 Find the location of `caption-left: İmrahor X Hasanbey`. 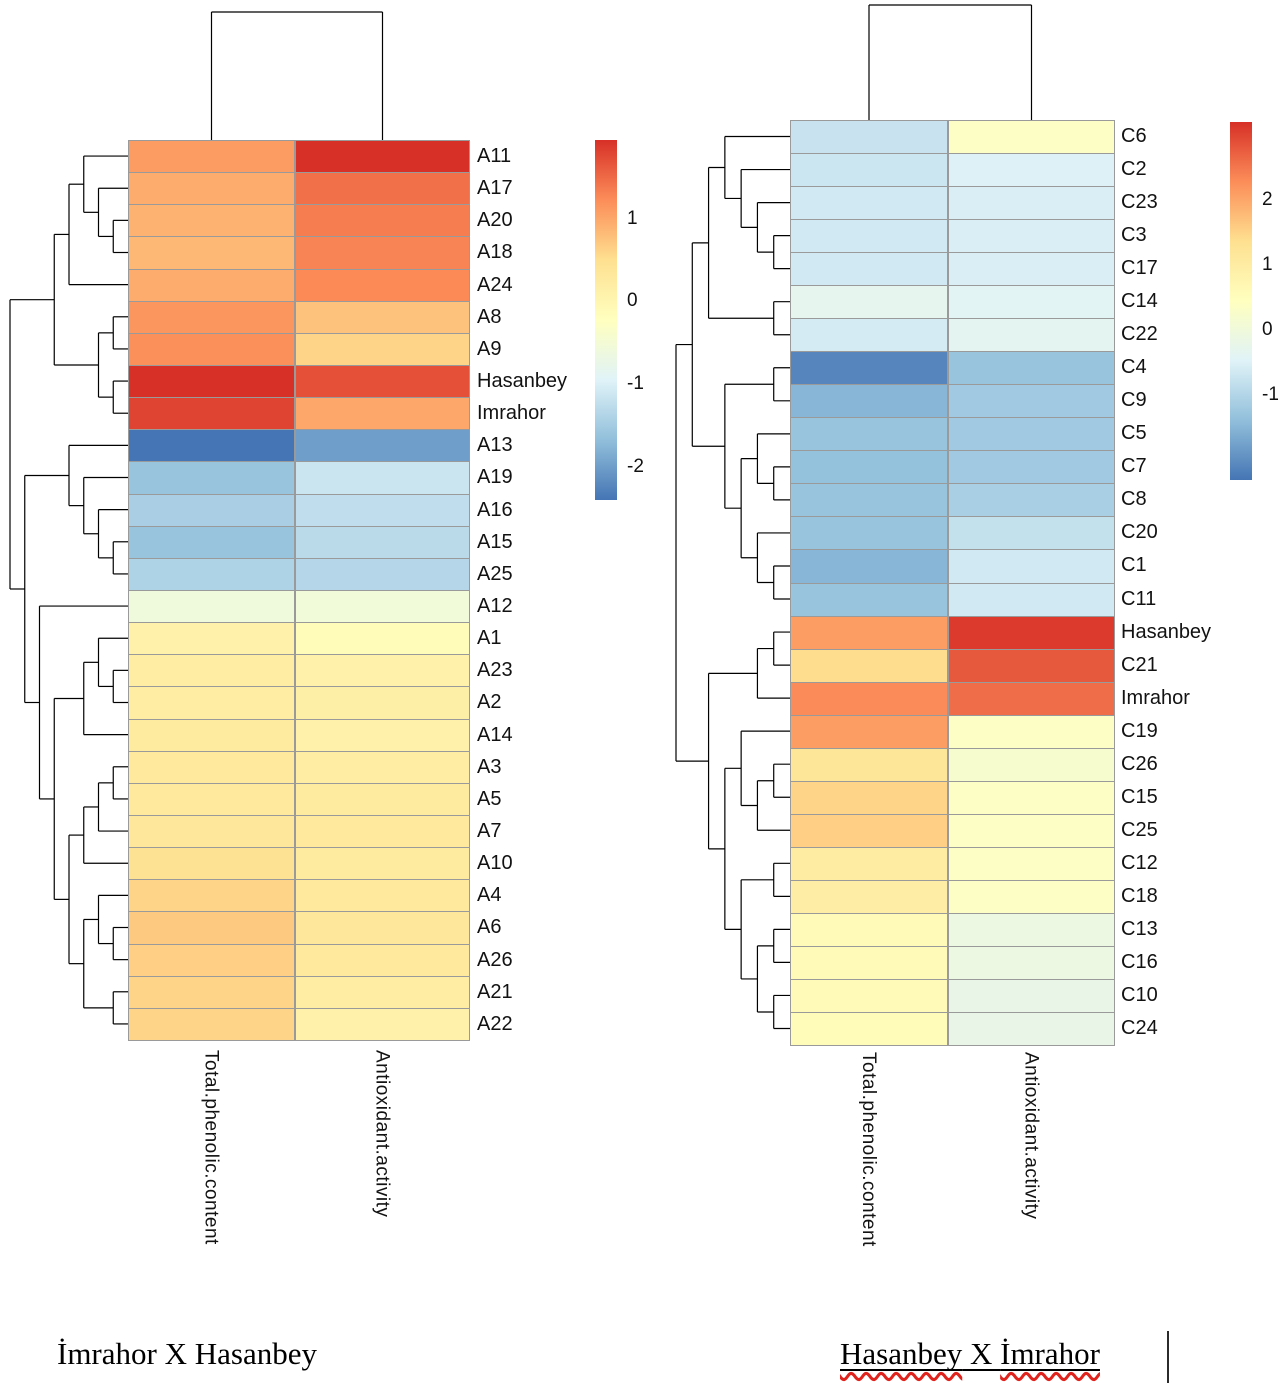

caption-left: İmrahor X Hasanbey is located at coordinates (187, 1353).